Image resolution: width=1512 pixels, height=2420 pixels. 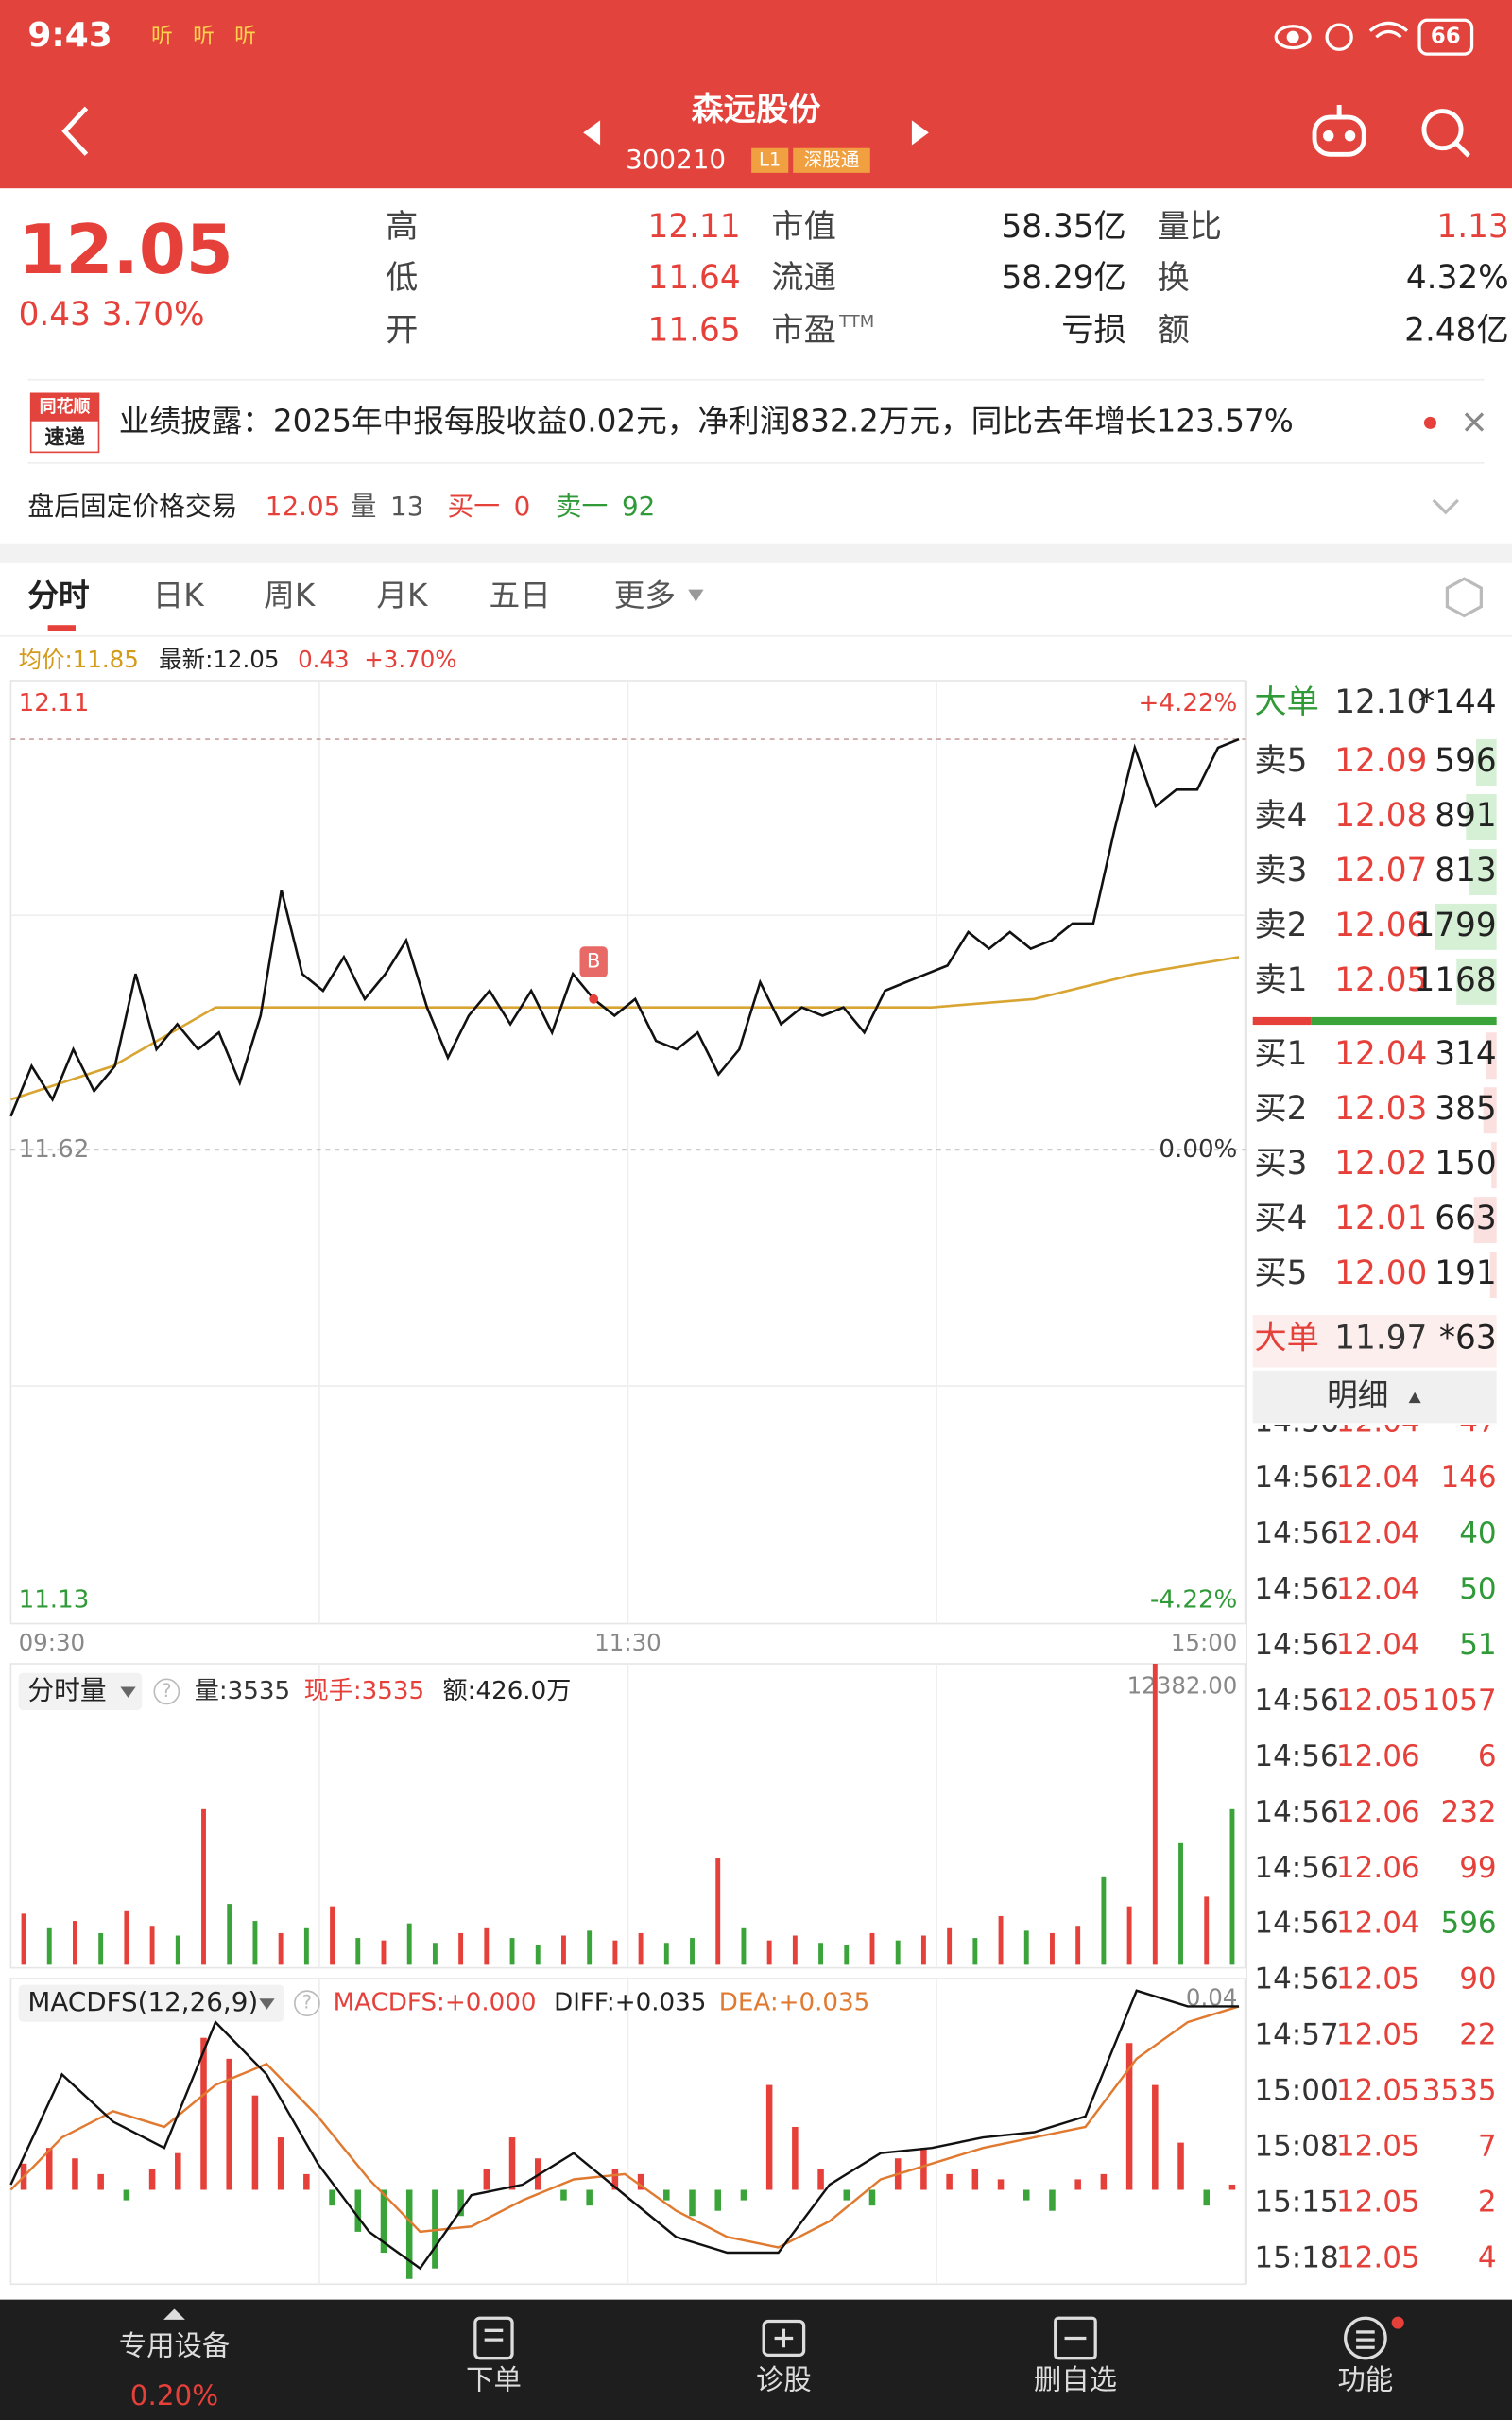 I want to click on buy-marker, so click(x=593, y=961).